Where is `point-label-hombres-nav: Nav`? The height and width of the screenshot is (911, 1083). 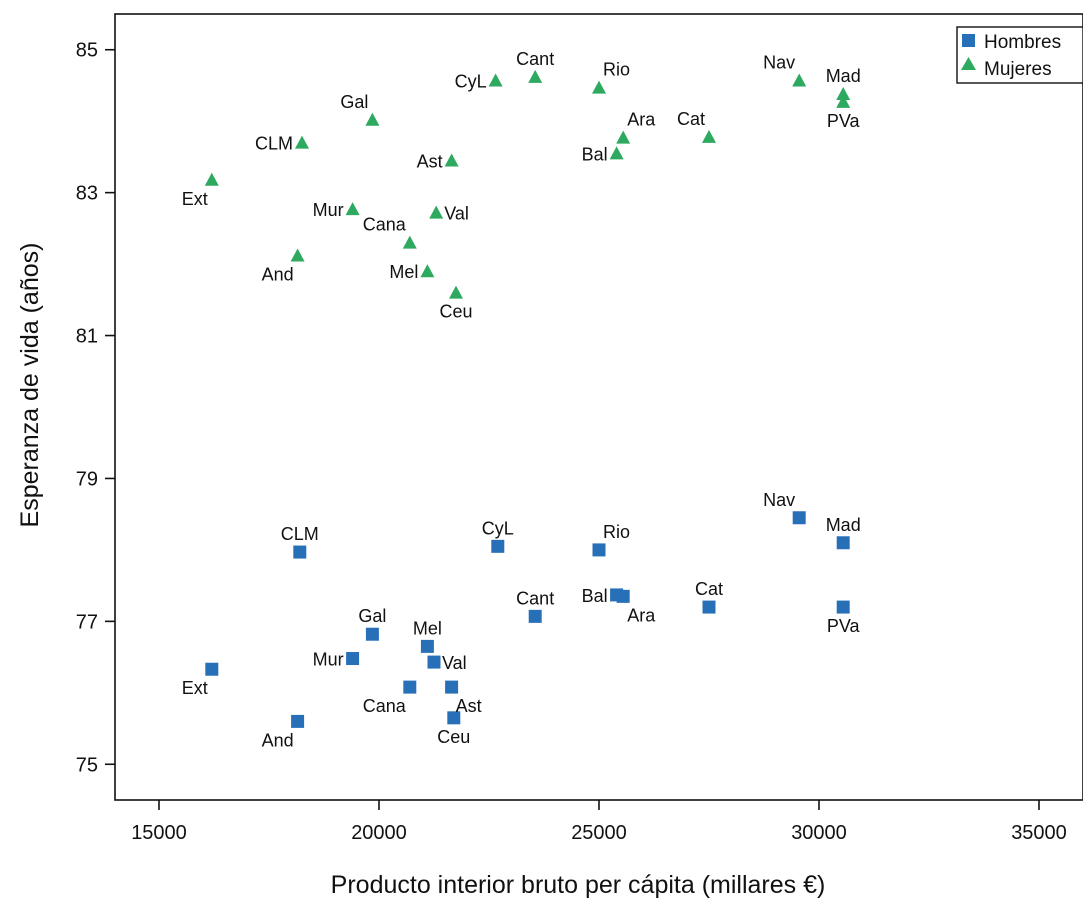 point-label-hombres-nav: Nav is located at coordinates (779, 500).